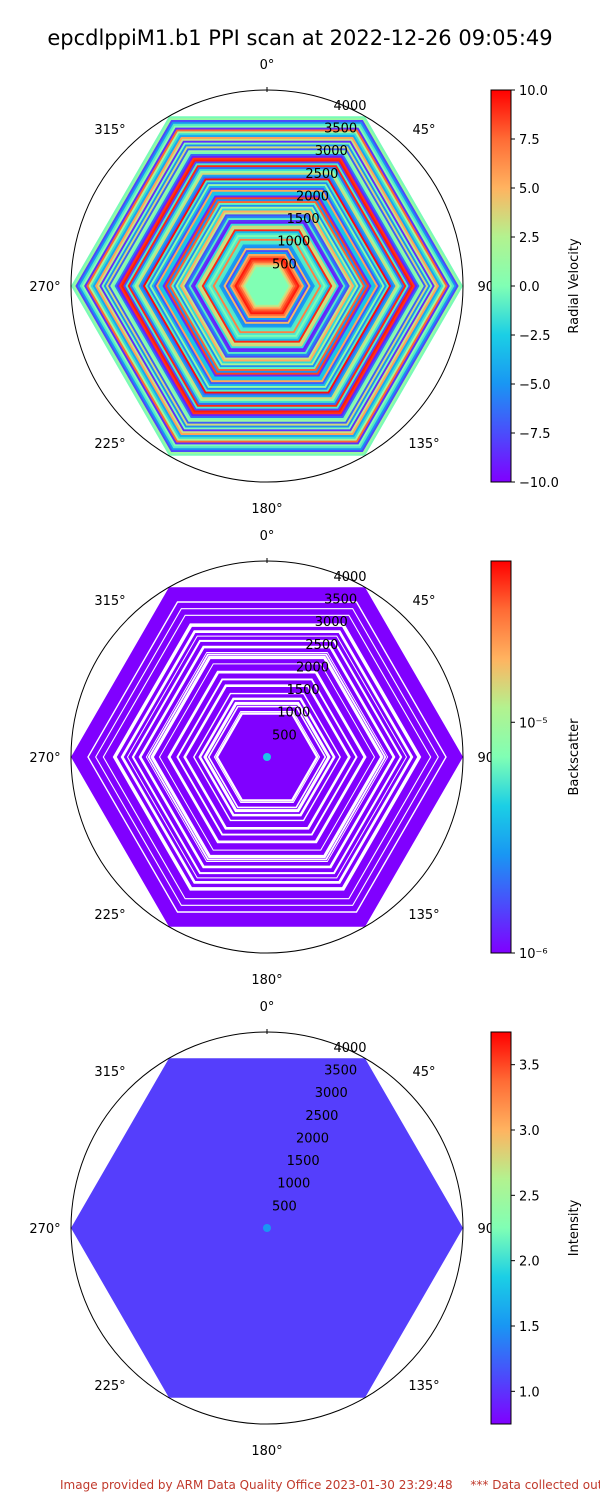  What do you see at coordinates (574, 1227) in the screenshot?
I see `colorbar-label: Intensity` at bounding box center [574, 1227].